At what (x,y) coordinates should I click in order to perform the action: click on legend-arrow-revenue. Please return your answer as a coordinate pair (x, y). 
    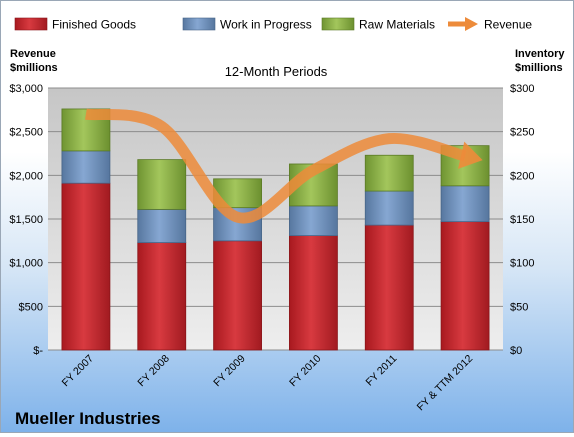
    Looking at the image, I should click on (471, 24).